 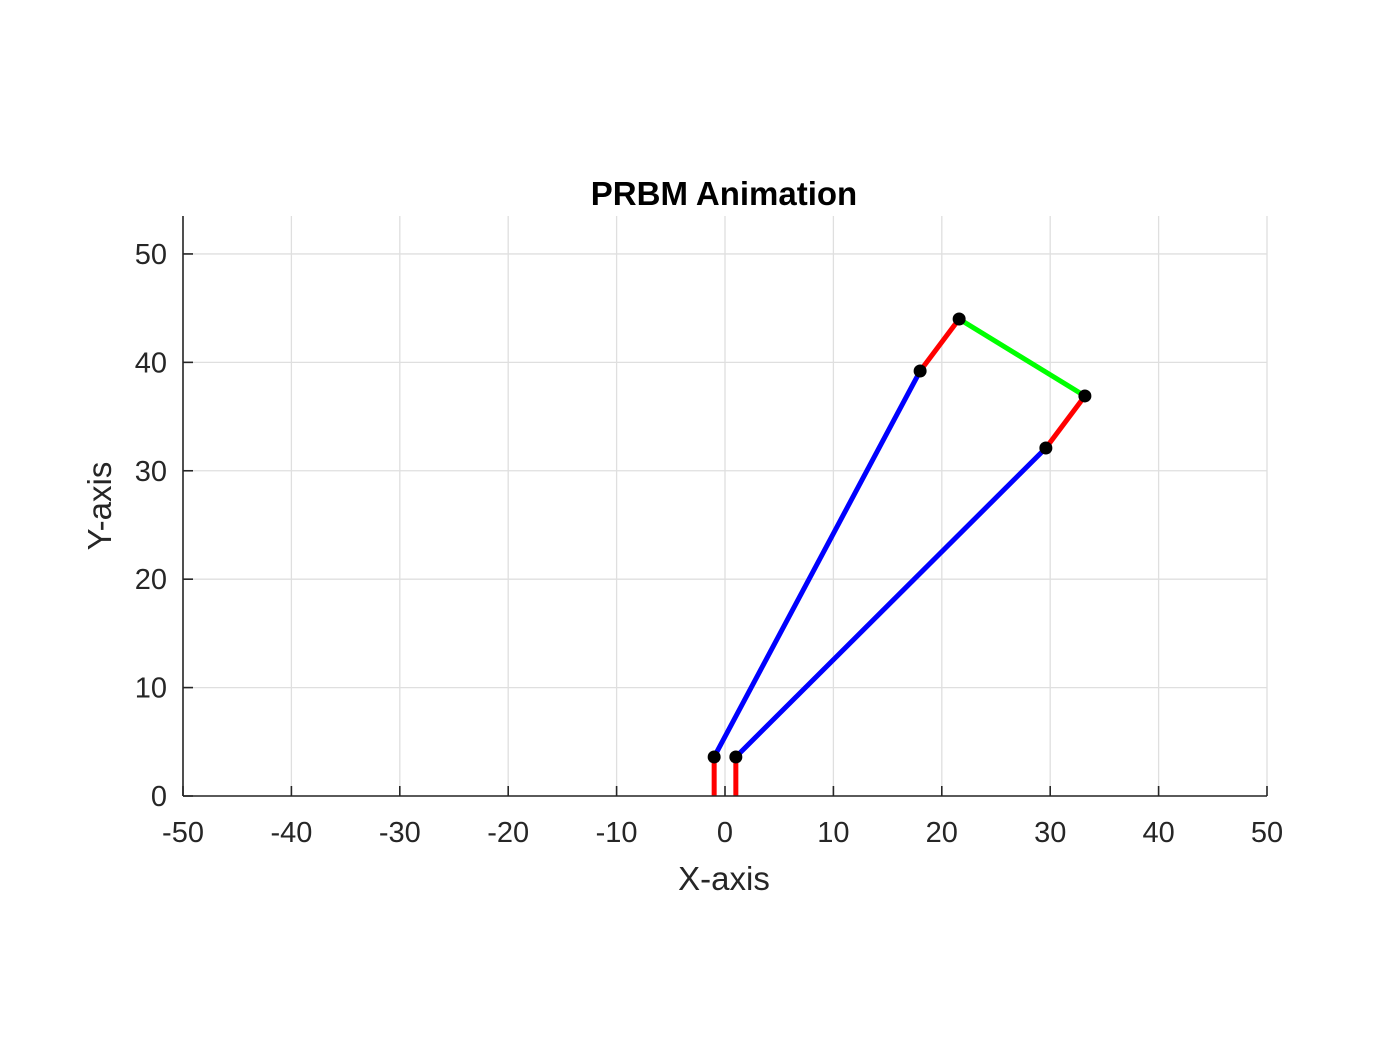 What do you see at coordinates (183, 833) in the screenshot?
I see `x-tick-label: -50` at bounding box center [183, 833].